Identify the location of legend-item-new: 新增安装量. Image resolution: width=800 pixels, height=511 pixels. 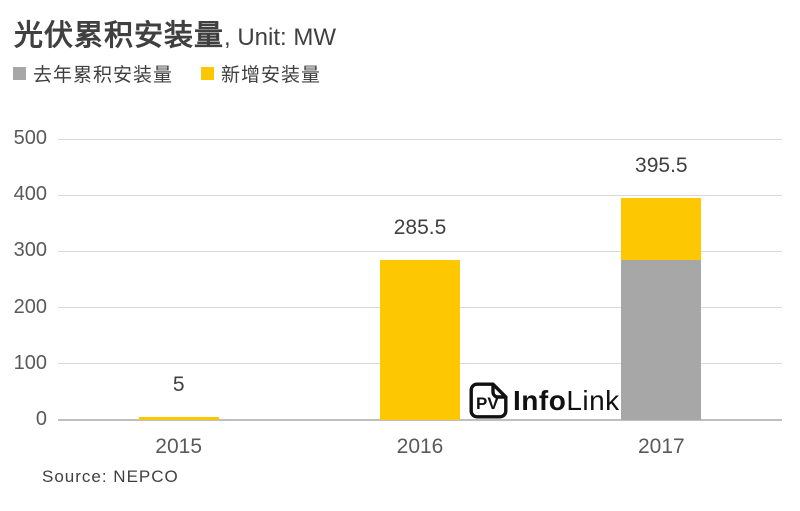
(261, 73).